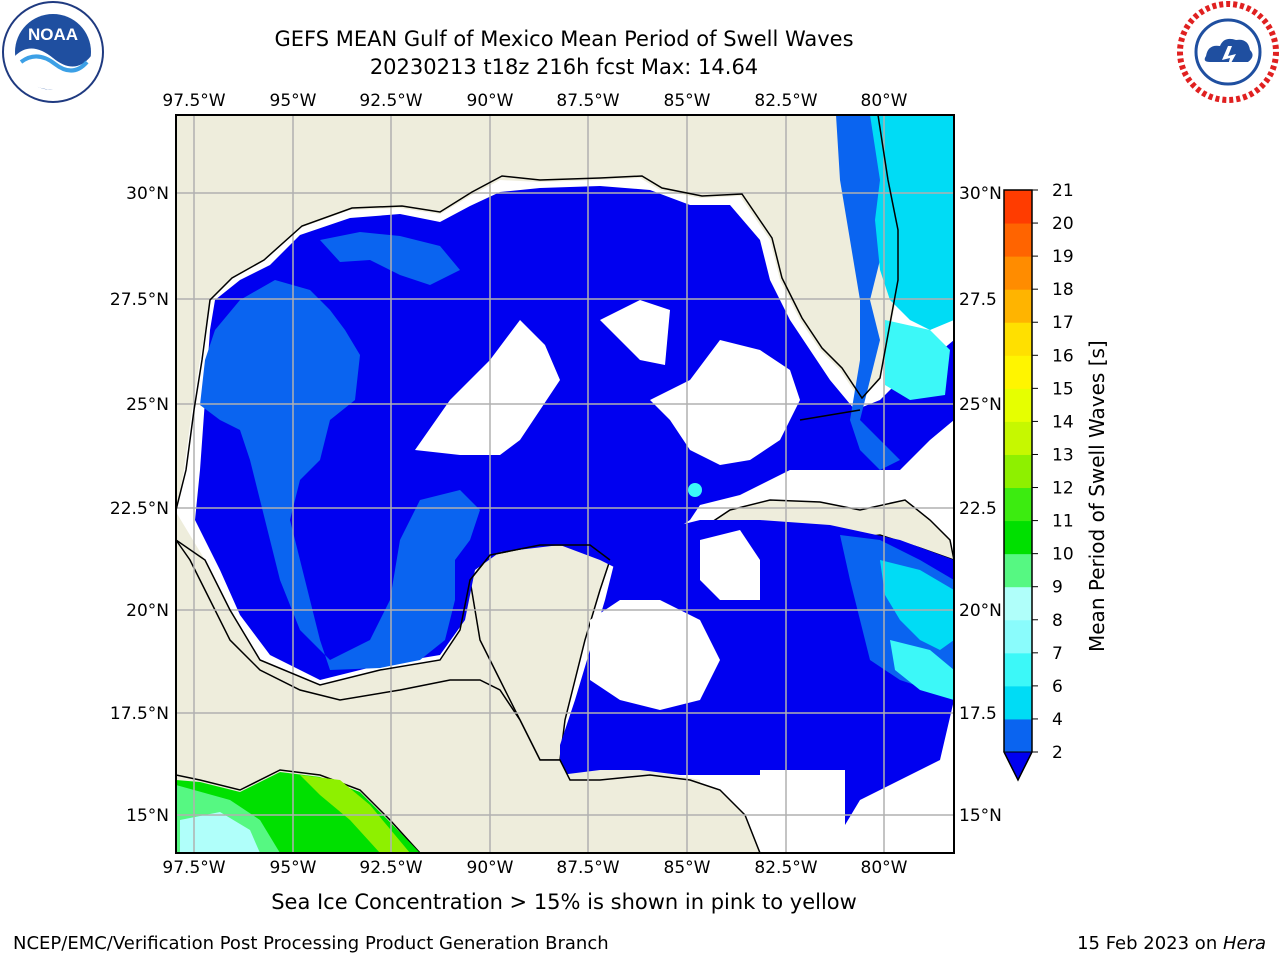 The image size is (1280, 960). What do you see at coordinates (1057, 588) in the screenshot?
I see `colorbar-tick-label: 9` at bounding box center [1057, 588].